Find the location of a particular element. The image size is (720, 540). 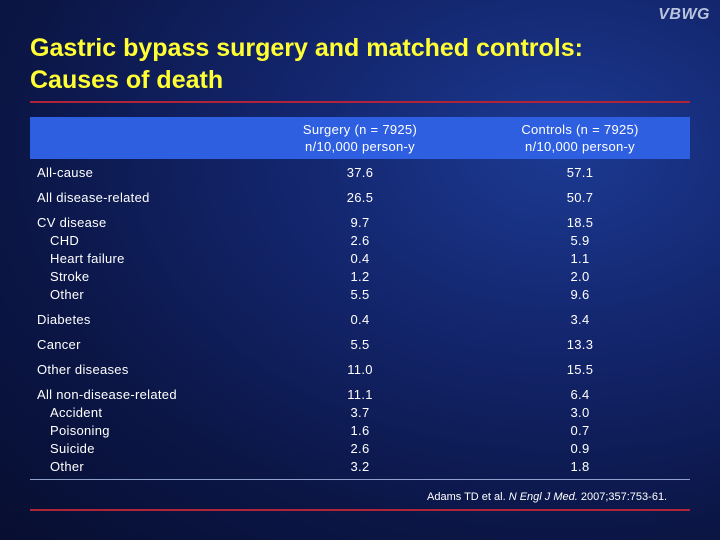

row-label: All non-disease-related is located at coordinates (107, 394).